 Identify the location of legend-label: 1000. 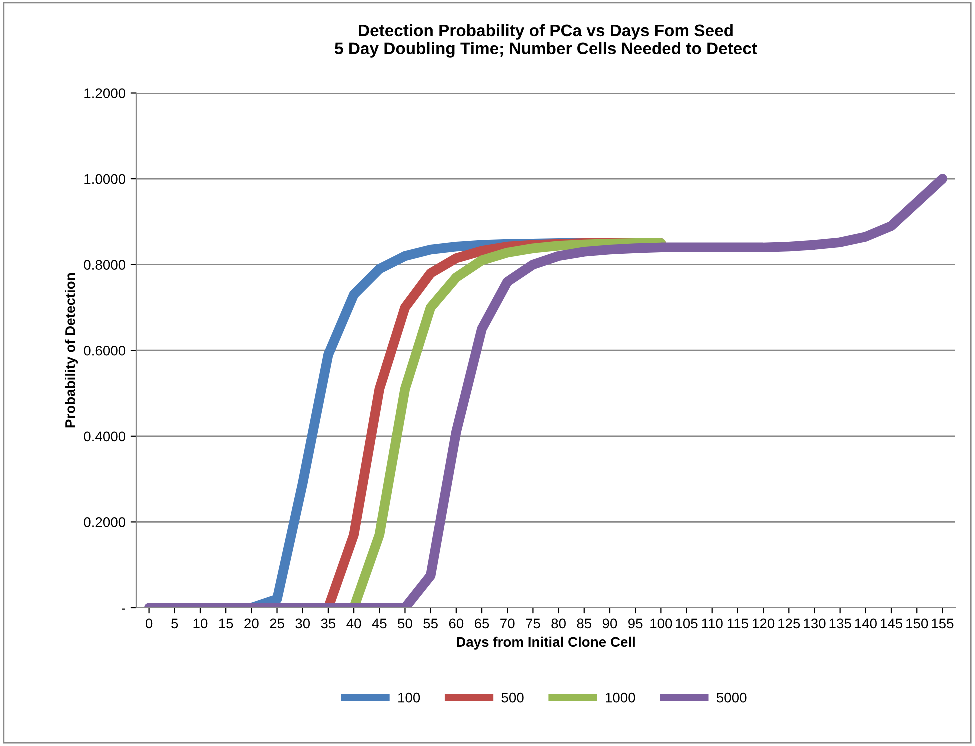
(621, 697).